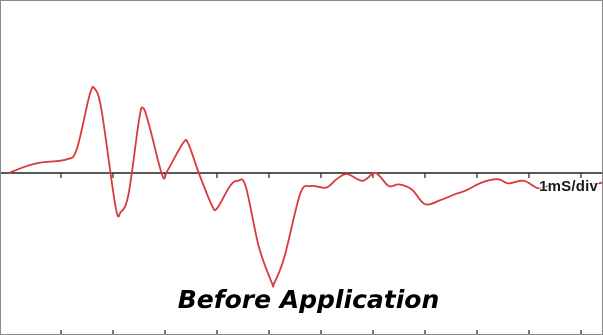 This screenshot has height=335, width=603. I want to click on chart-title: Before Application, so click(308, 299).